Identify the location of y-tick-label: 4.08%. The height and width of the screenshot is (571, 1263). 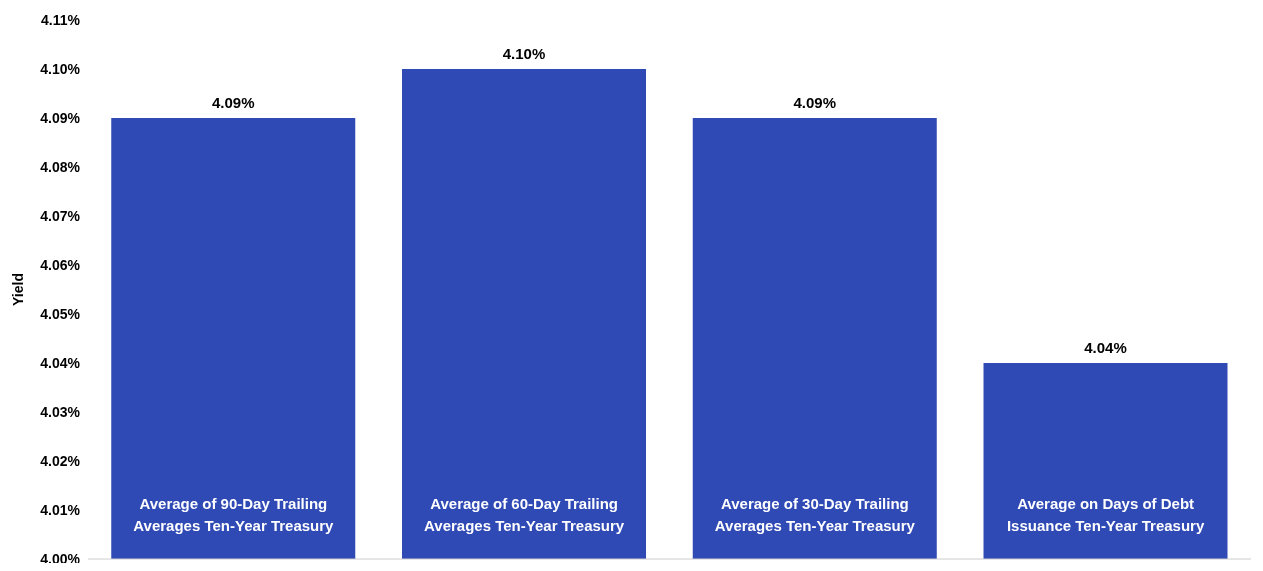
(60, 166).